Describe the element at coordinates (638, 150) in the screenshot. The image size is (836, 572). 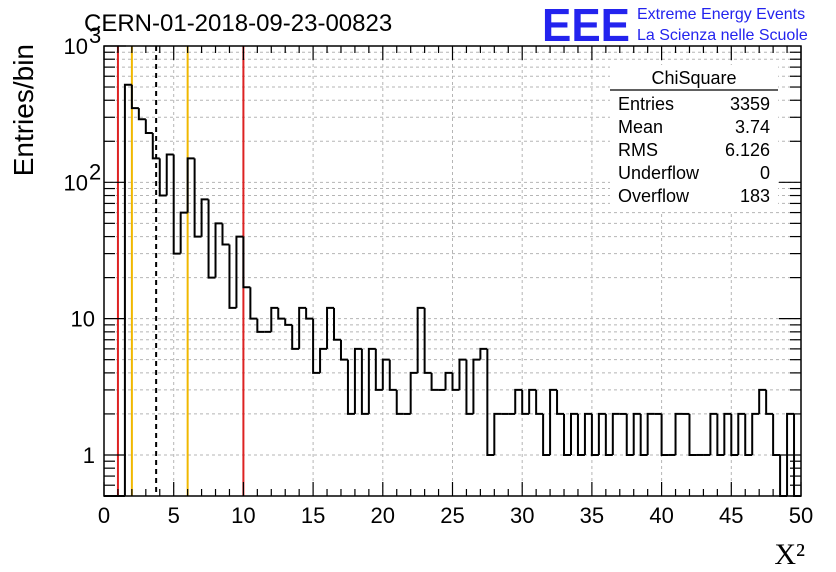
I see `stats-row-label: RMS` at that location.